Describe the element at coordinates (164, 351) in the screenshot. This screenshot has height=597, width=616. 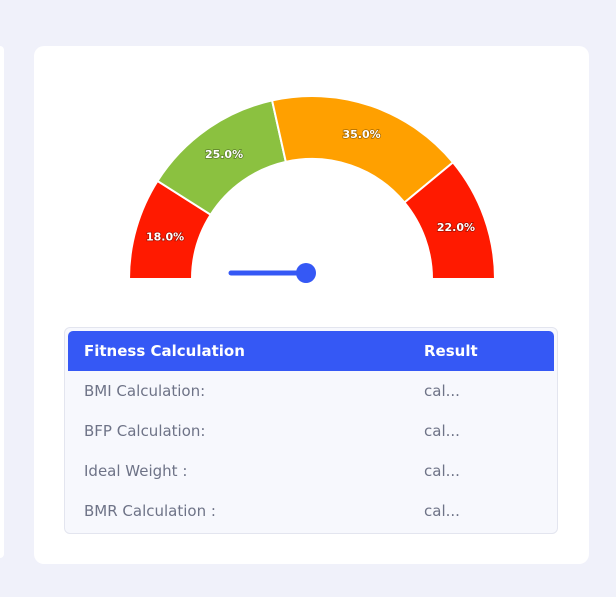
I see `header-fitness-calculation: Fitness Calculation` at that location.